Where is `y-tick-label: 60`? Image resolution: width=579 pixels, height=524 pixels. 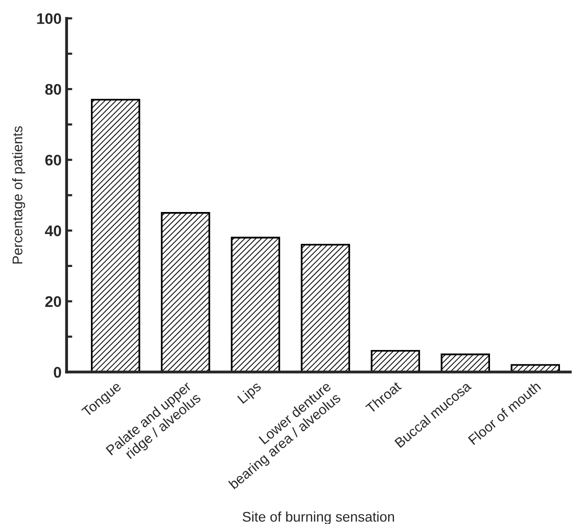 y-tick-label: 60 is located at coordinates (53, 160).